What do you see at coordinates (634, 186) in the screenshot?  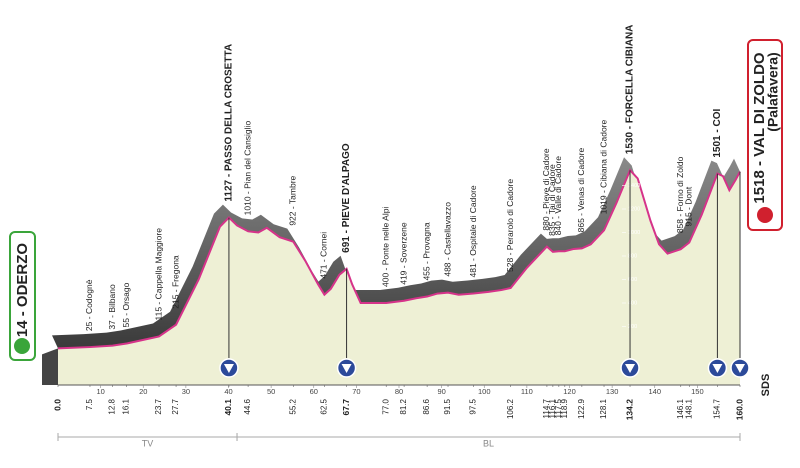 I see `y-tick-label: 1400` at bounding box center [634, 186].